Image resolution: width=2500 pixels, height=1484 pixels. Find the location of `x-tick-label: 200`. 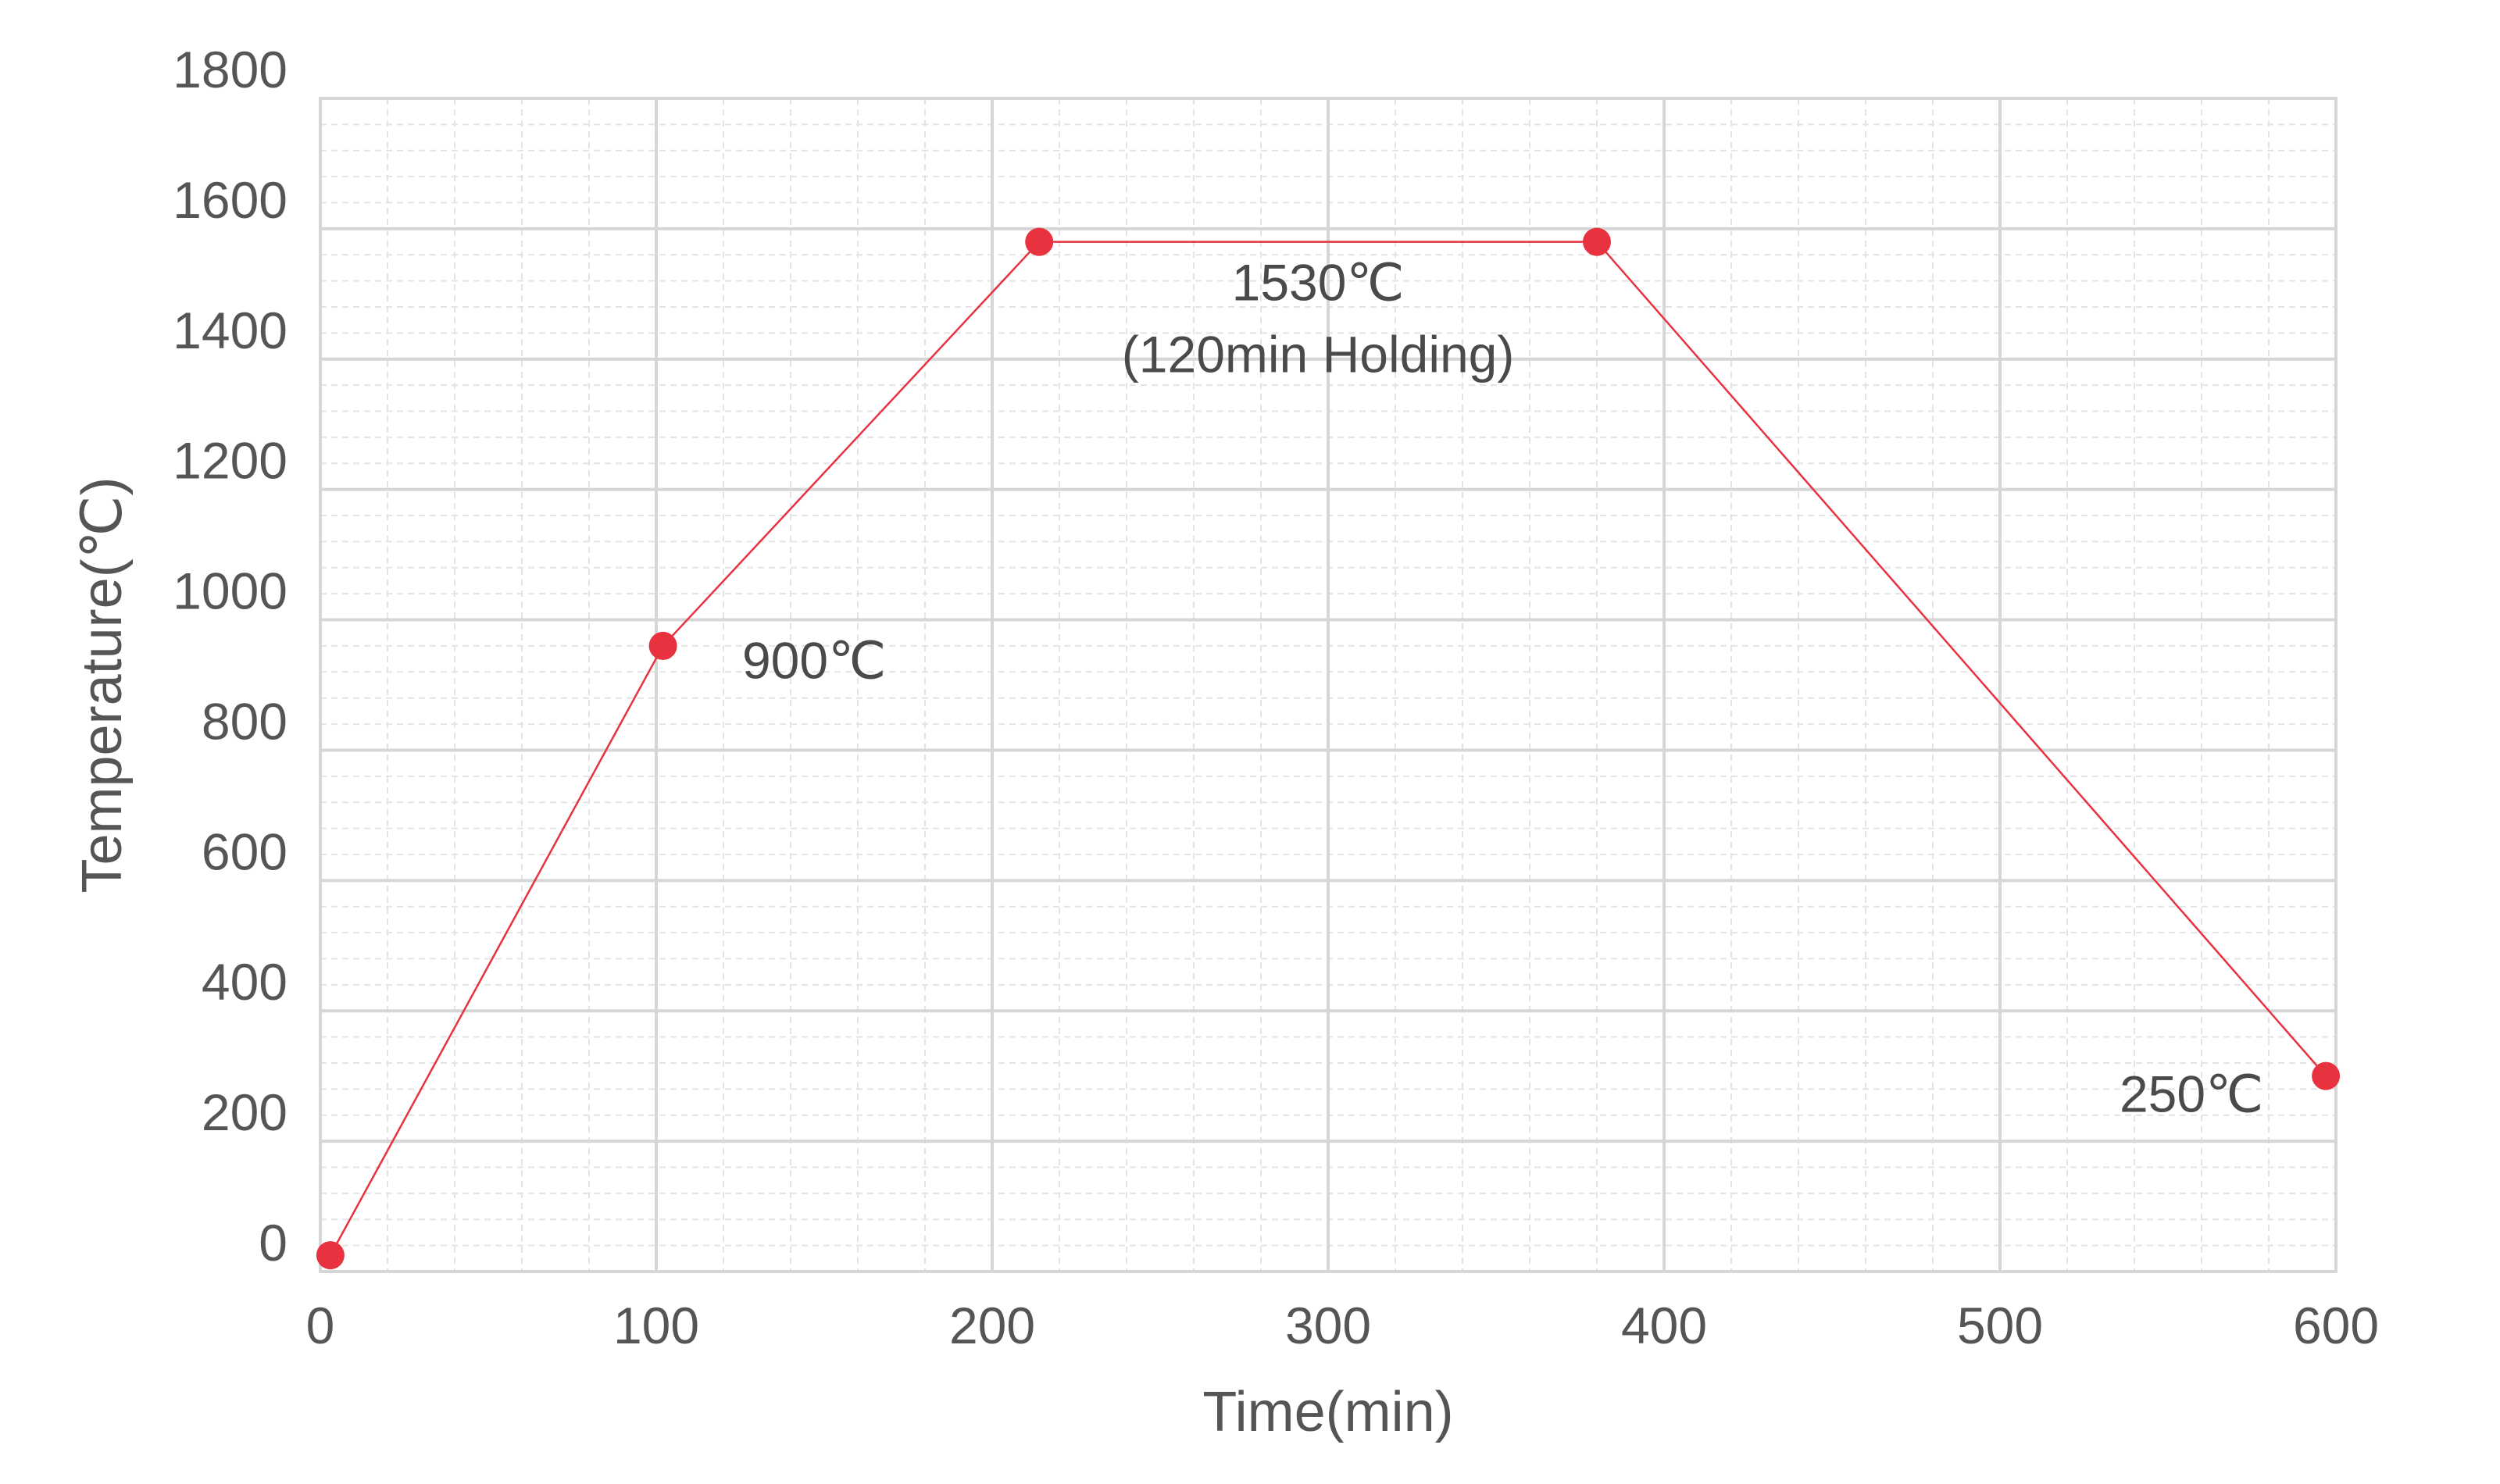

x-tick-label: 200 is located at coordinates (992, 1325).